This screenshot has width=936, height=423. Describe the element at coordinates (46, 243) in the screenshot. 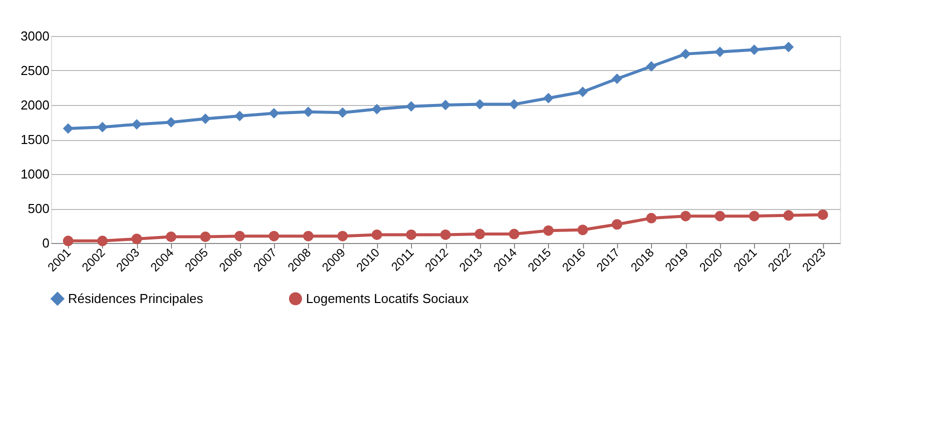

I see `y-tick-label: 0` at that location.